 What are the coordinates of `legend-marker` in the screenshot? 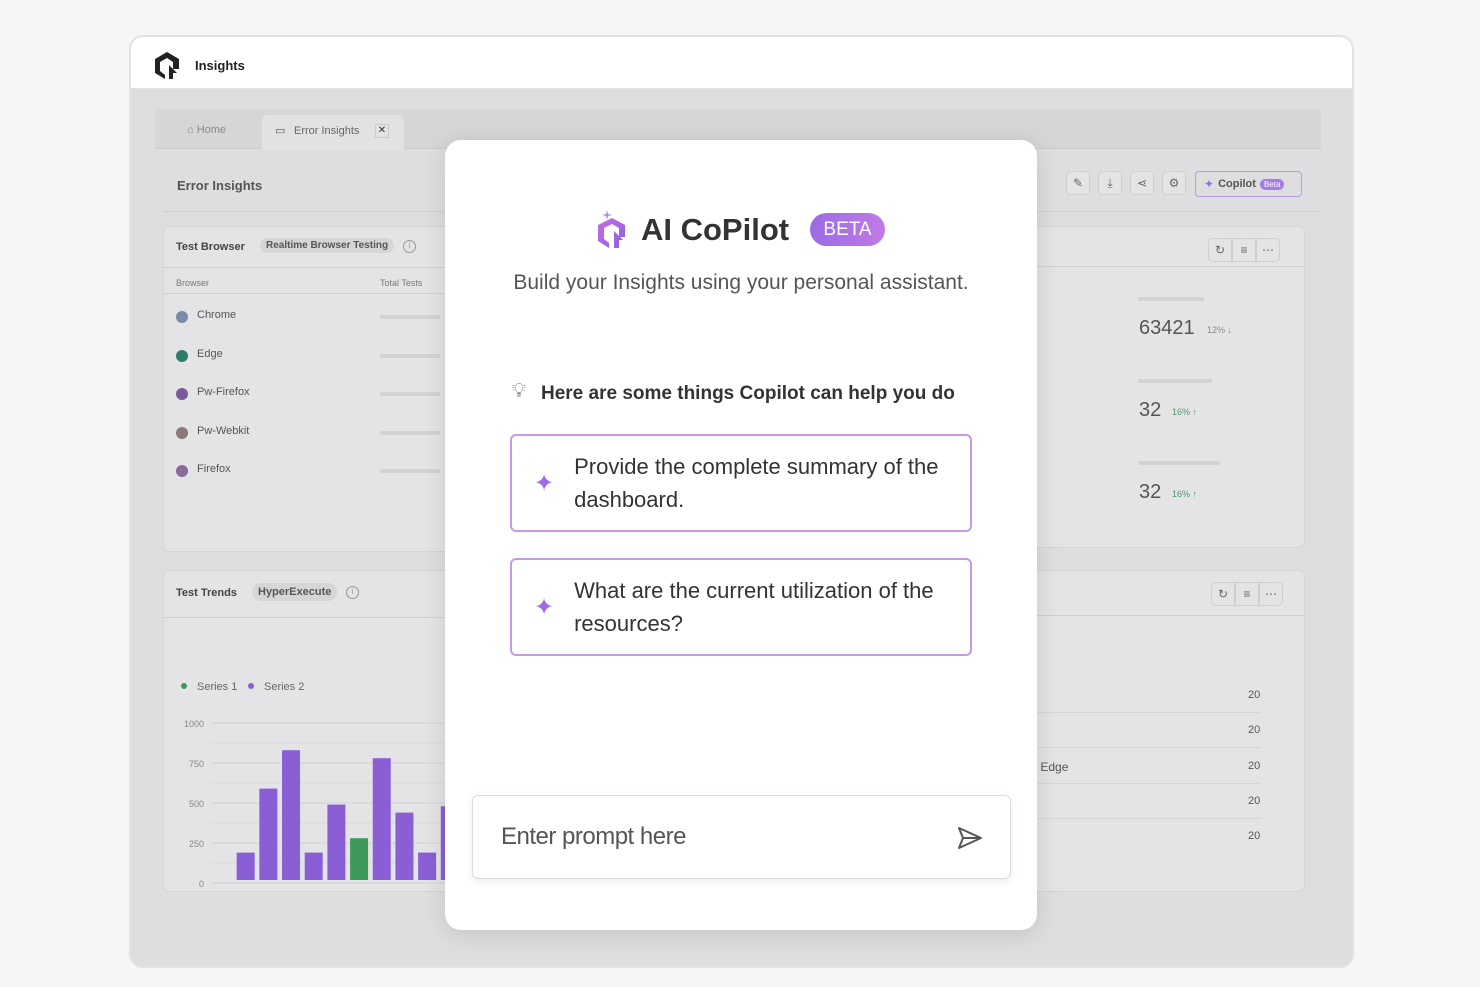 It's located at (251, 686).